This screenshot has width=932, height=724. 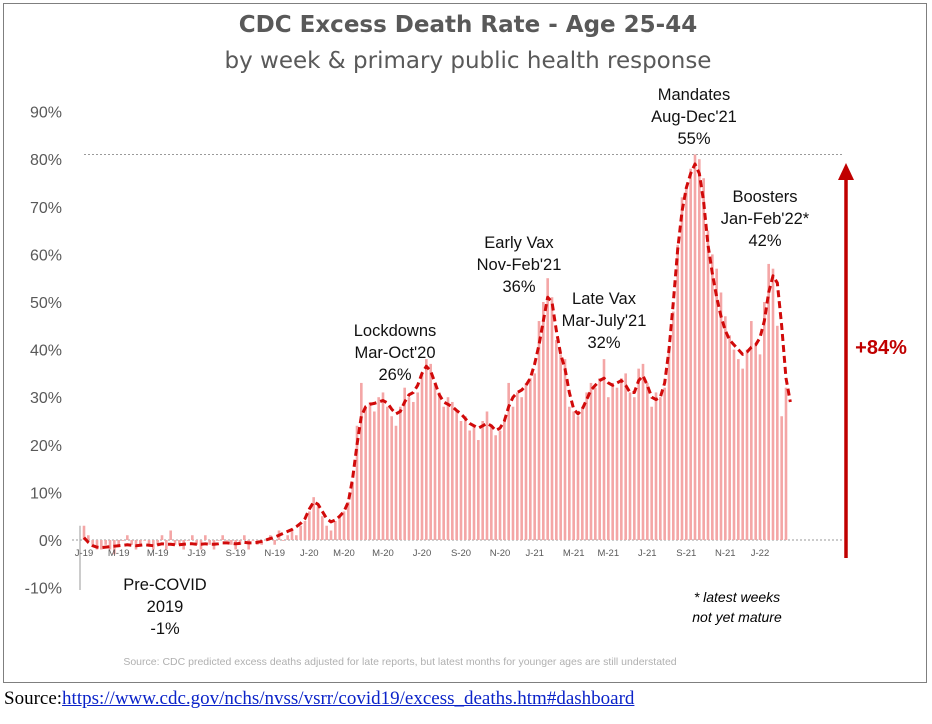 I want to click on annotation-line: 26%, so click(x=394, y=375).